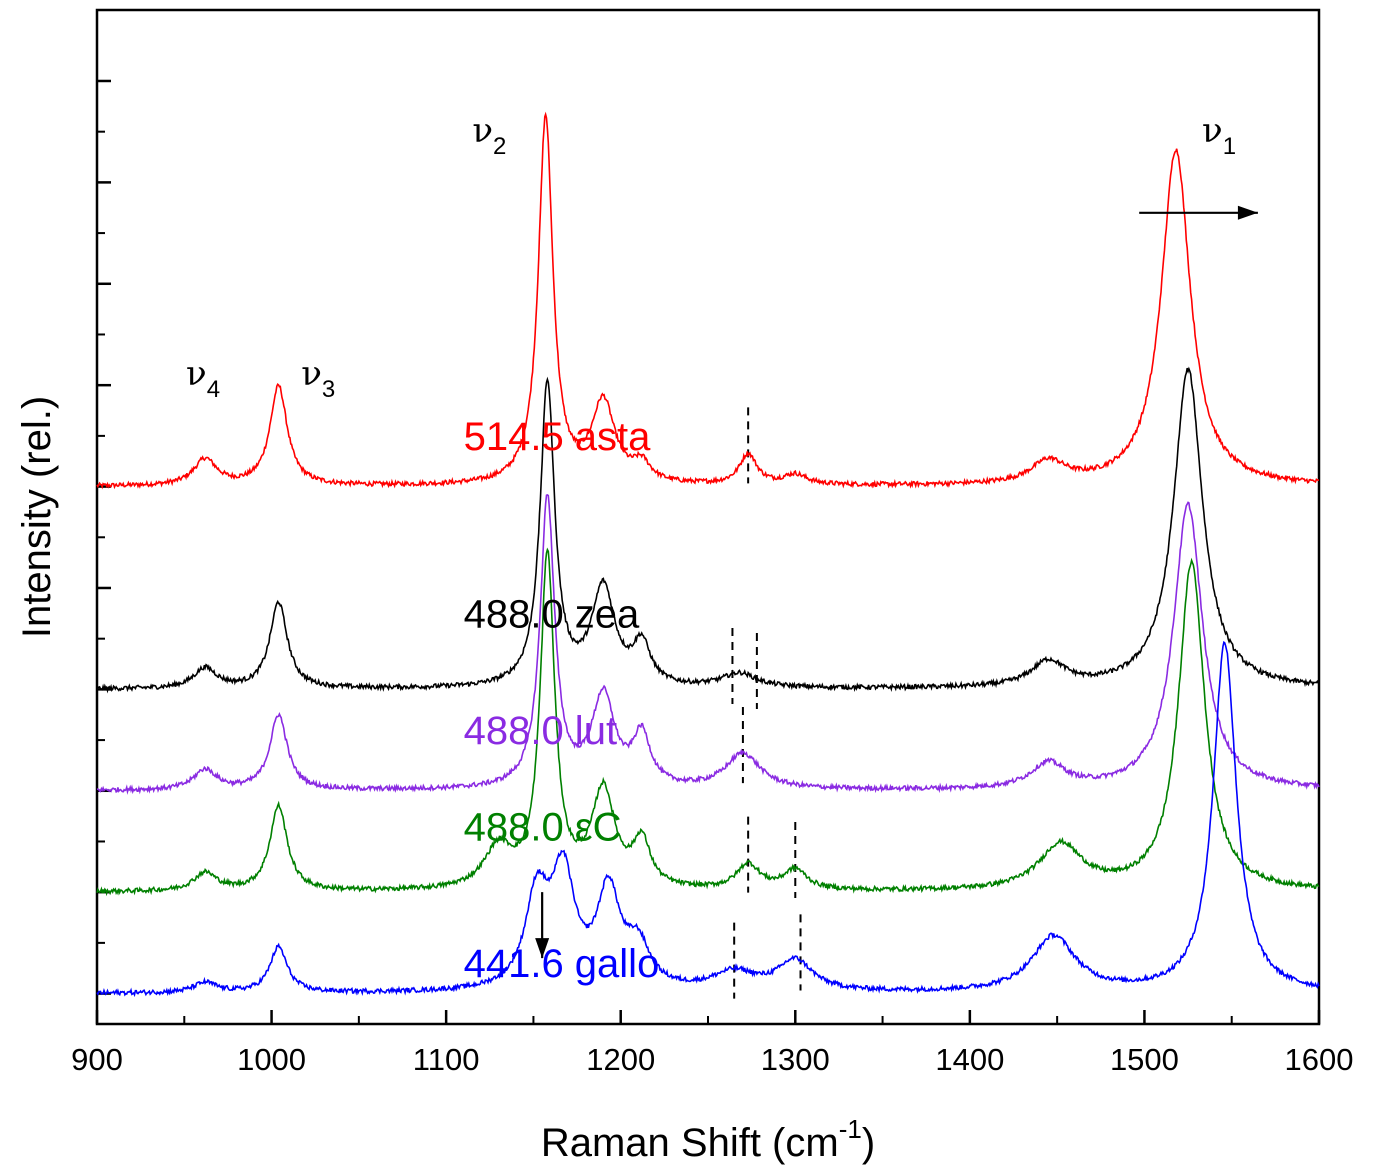 The height and width of the screenshot is (1166, 1377). Describe the element at coordinates (690, 1143) in the screenshot. I see `x-axis-title-main: Raman Shift (cm` at that location.